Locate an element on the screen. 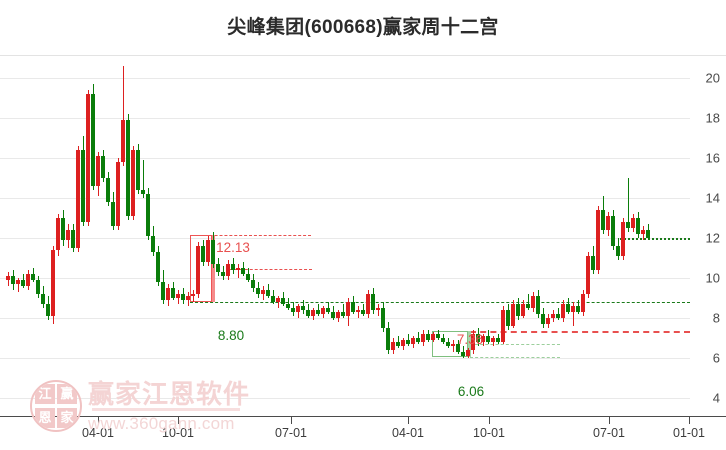 Image resolution: width=726 pixels, height=450 pixels. price-annotation-label: 8.80 is located at coordinates (231, 335).